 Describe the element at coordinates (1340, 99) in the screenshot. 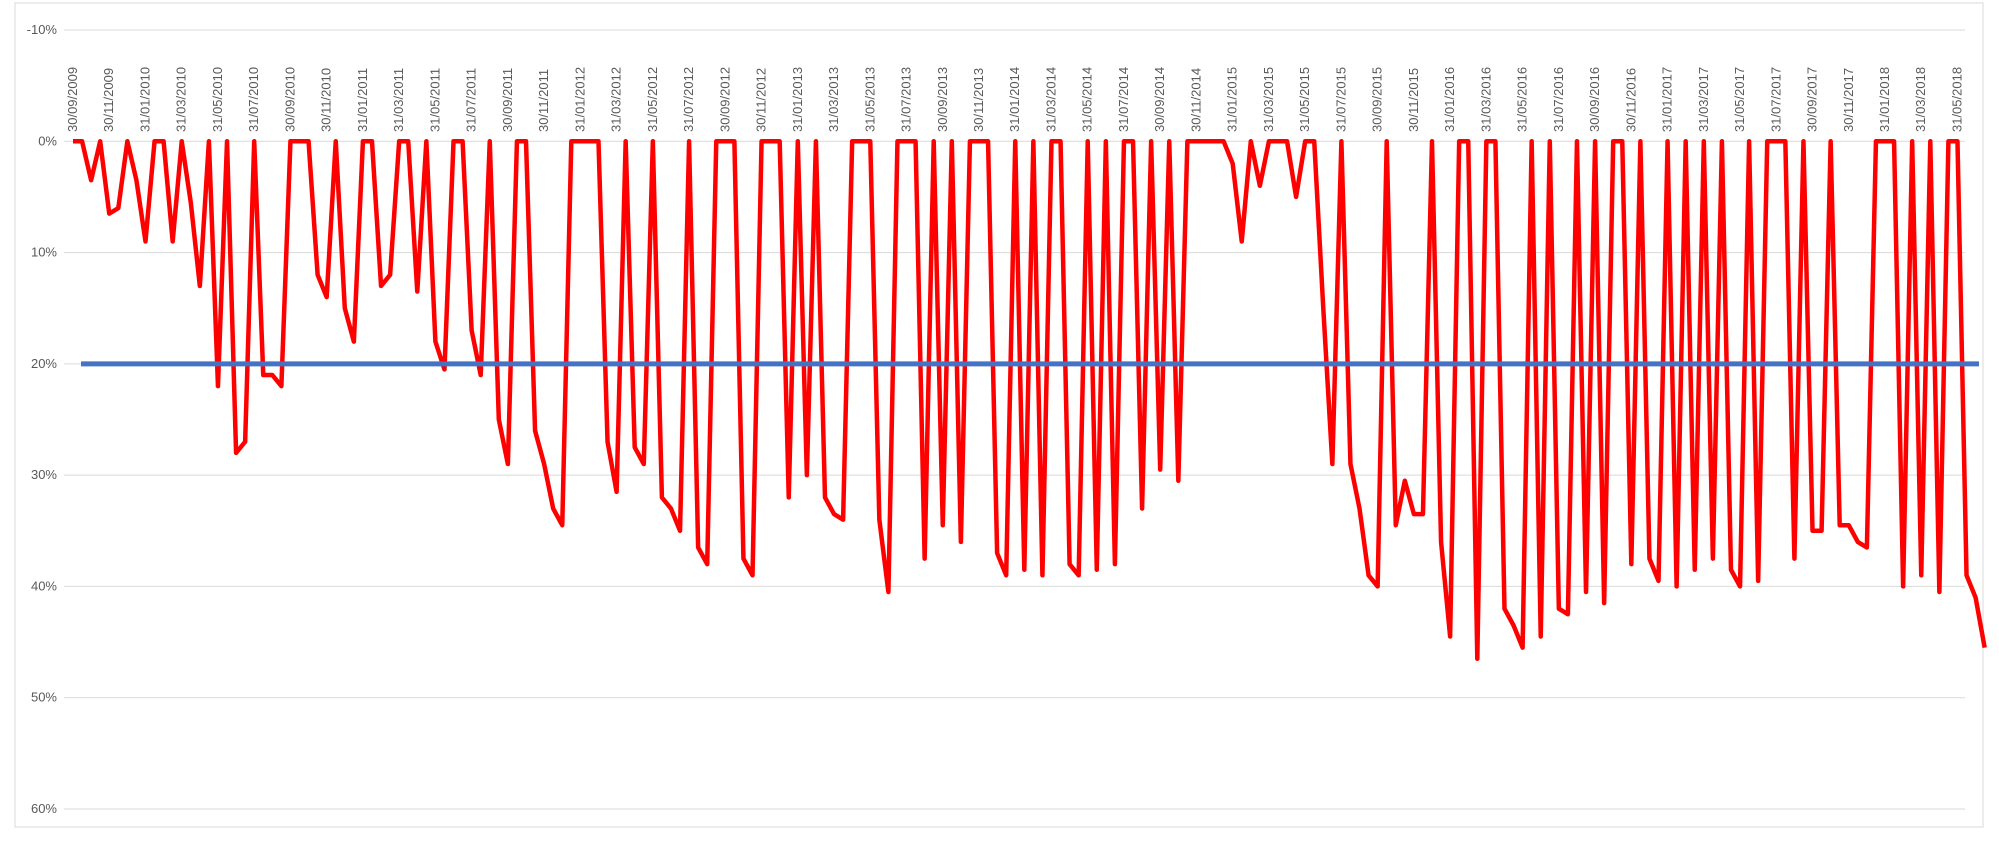

I see `x-tick-label: 31/07/2015` at that location.